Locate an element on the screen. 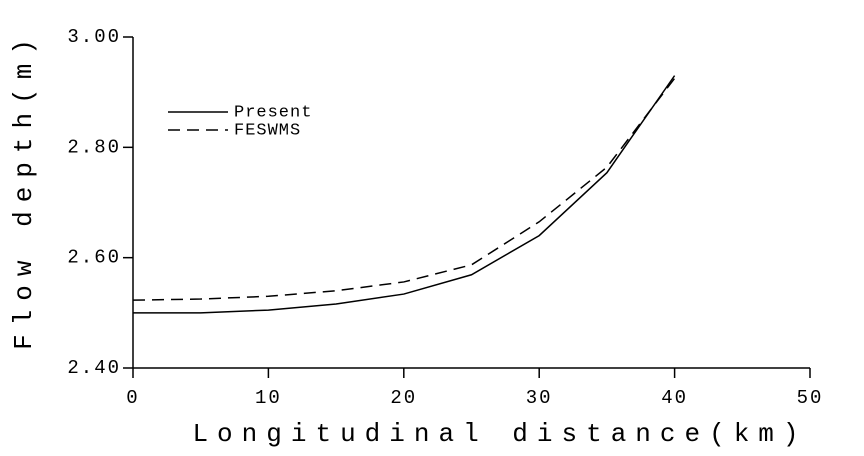 The width and height of the screenshot is (864, 456). y-axis-label: Flow depth(m) is located at coordinates (24, 190).